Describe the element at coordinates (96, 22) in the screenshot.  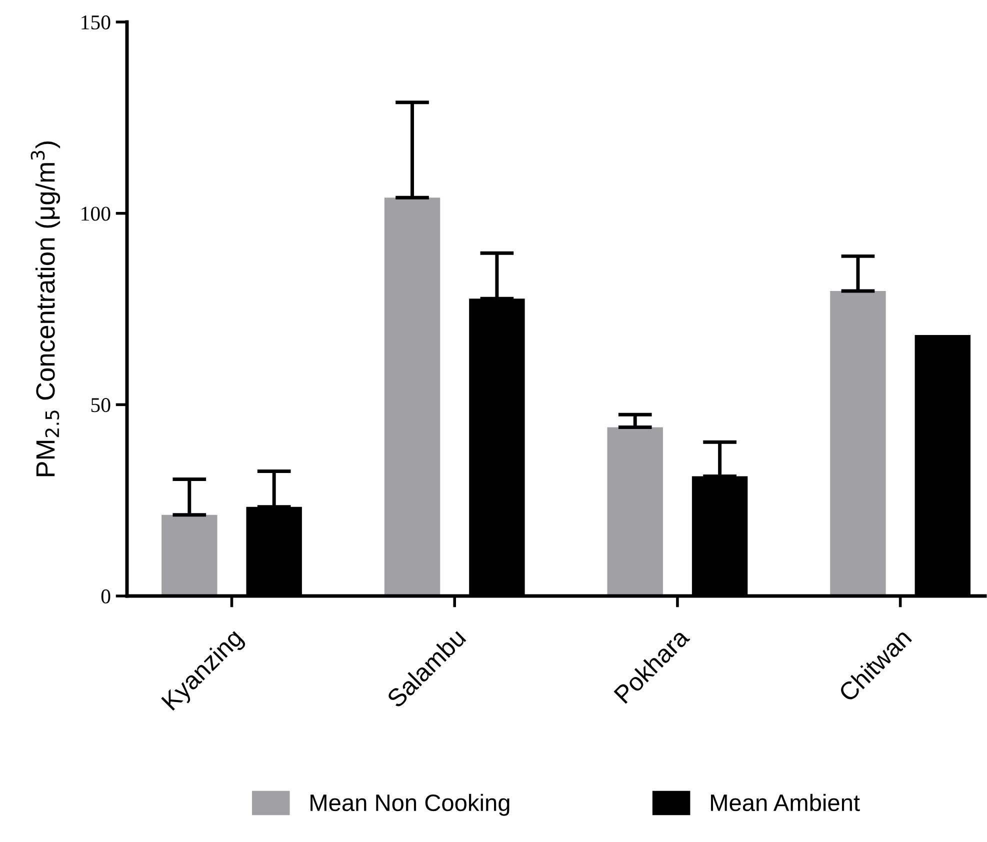
I see `y-tick-label: 150` at that location.